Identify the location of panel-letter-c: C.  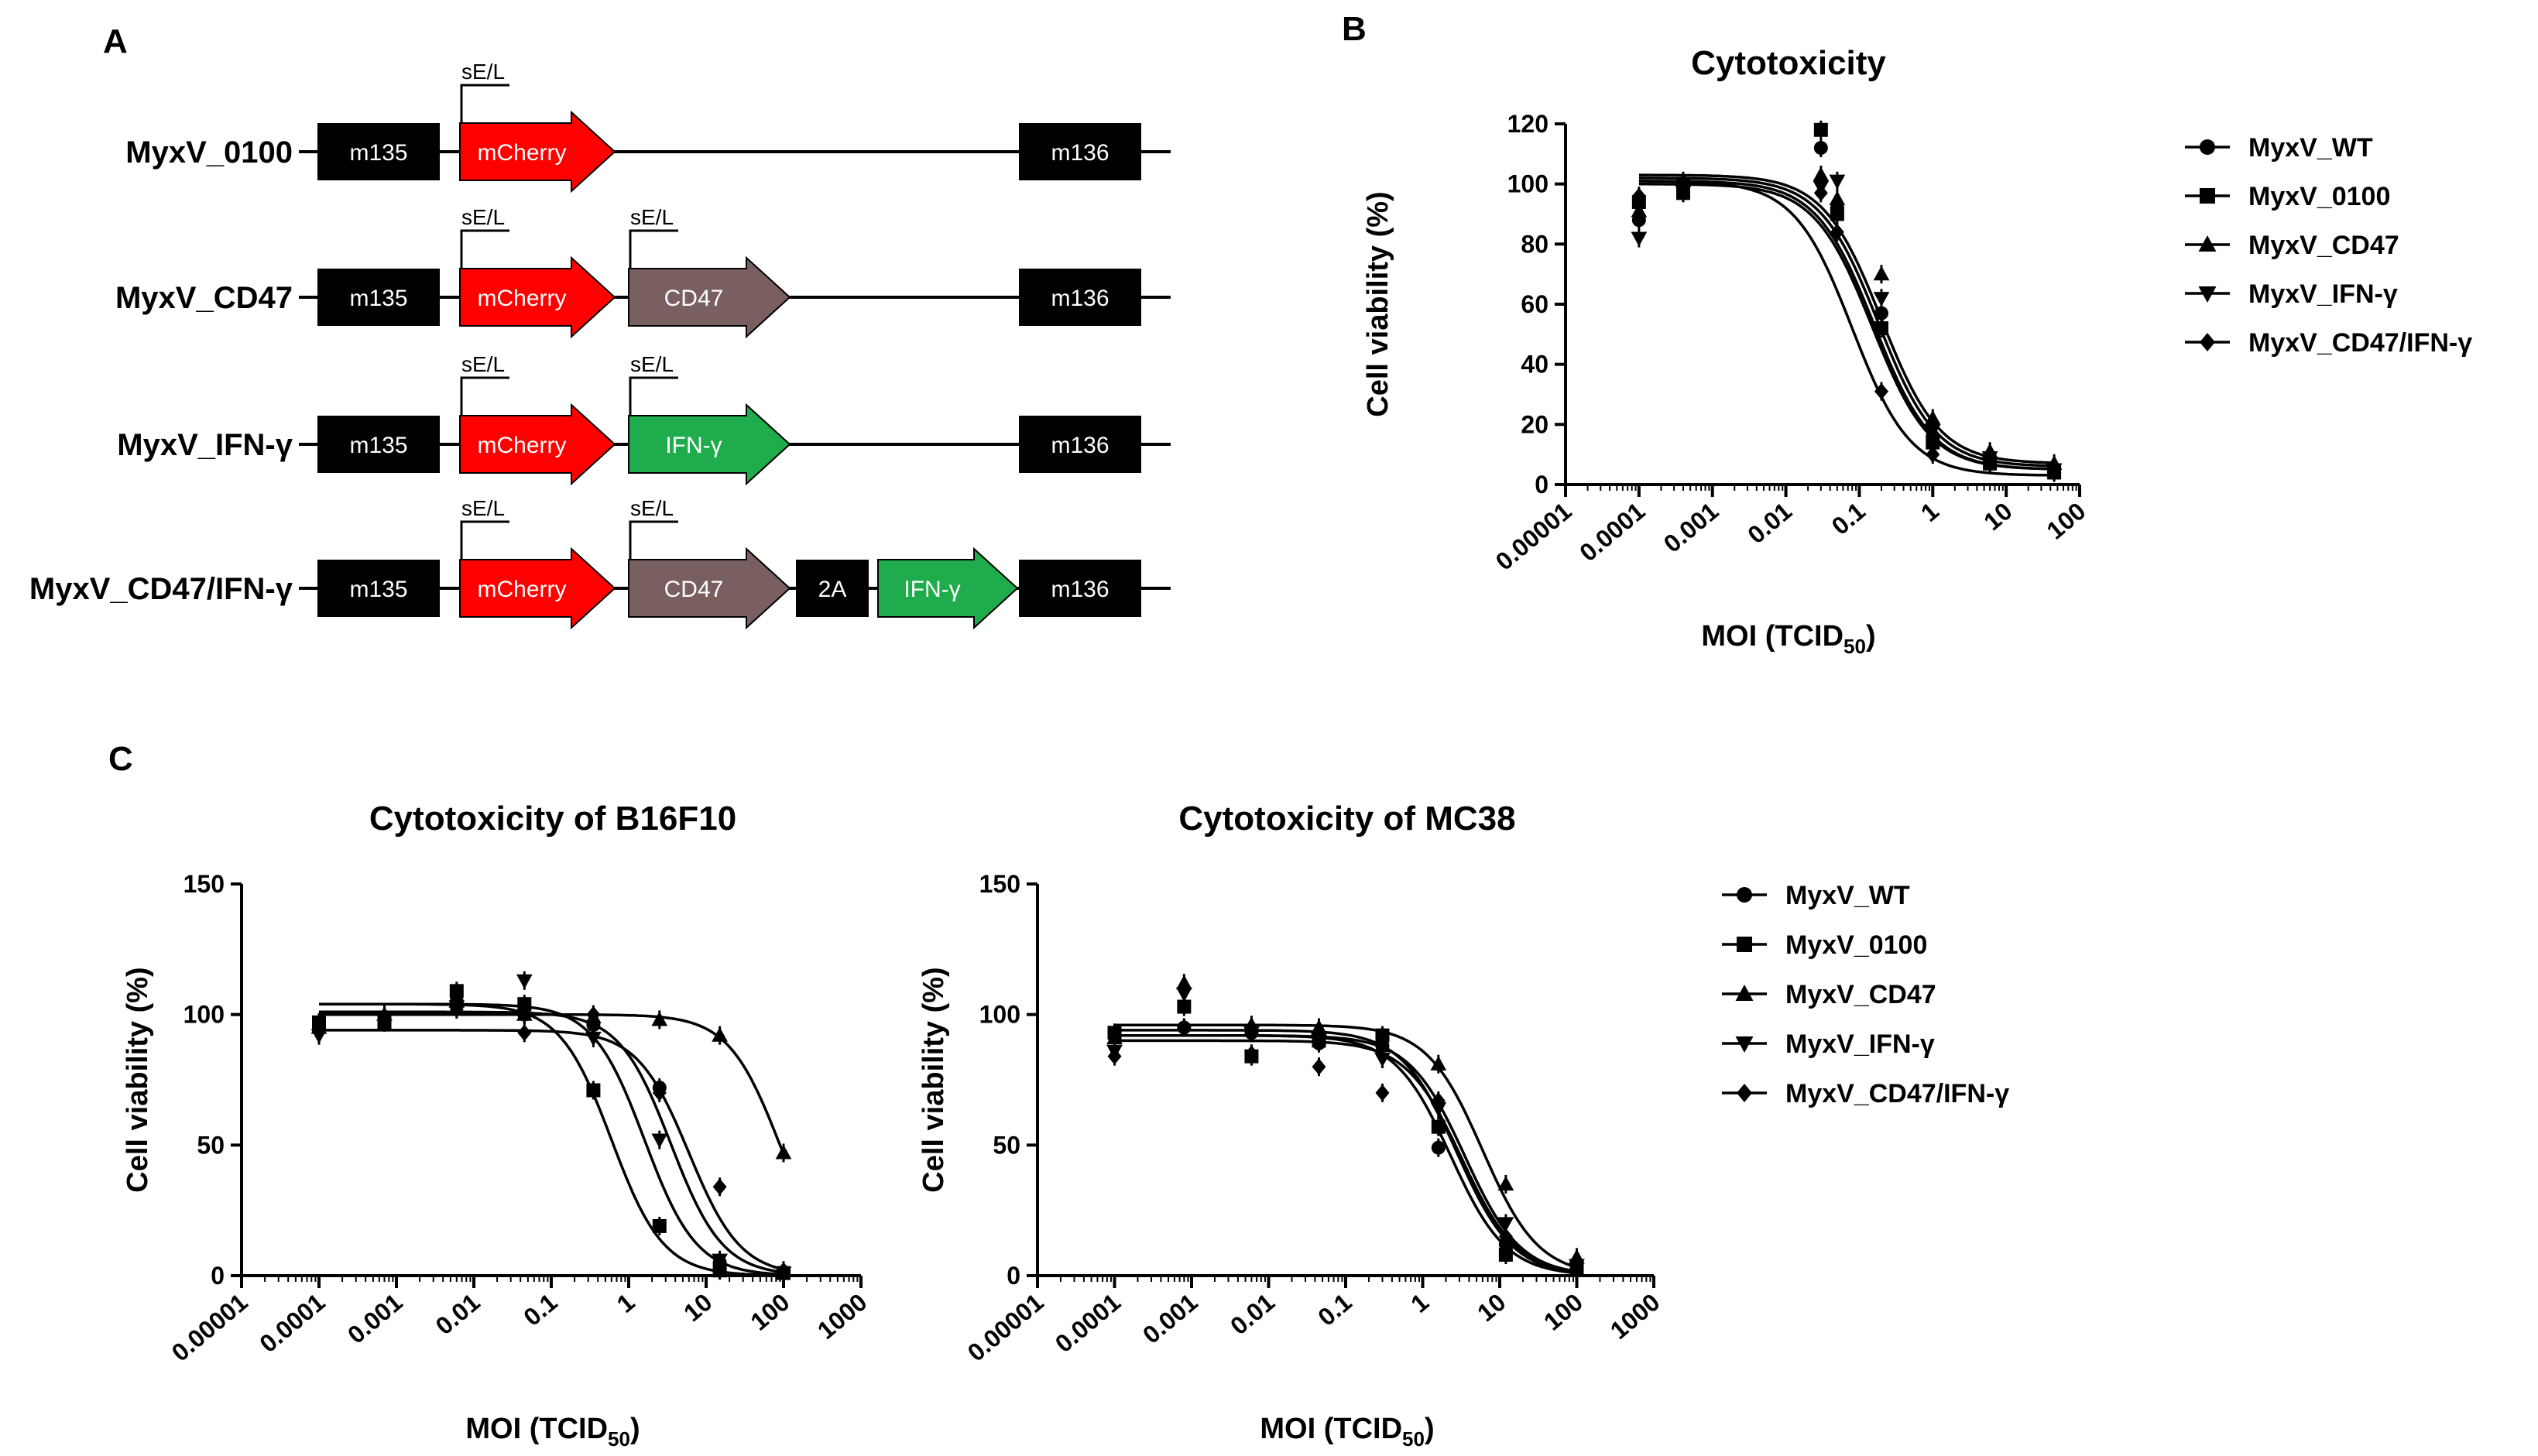
(120, 759).